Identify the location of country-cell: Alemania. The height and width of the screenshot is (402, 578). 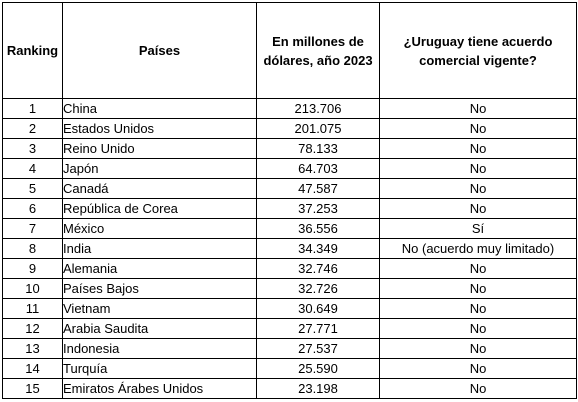
(159, 268).